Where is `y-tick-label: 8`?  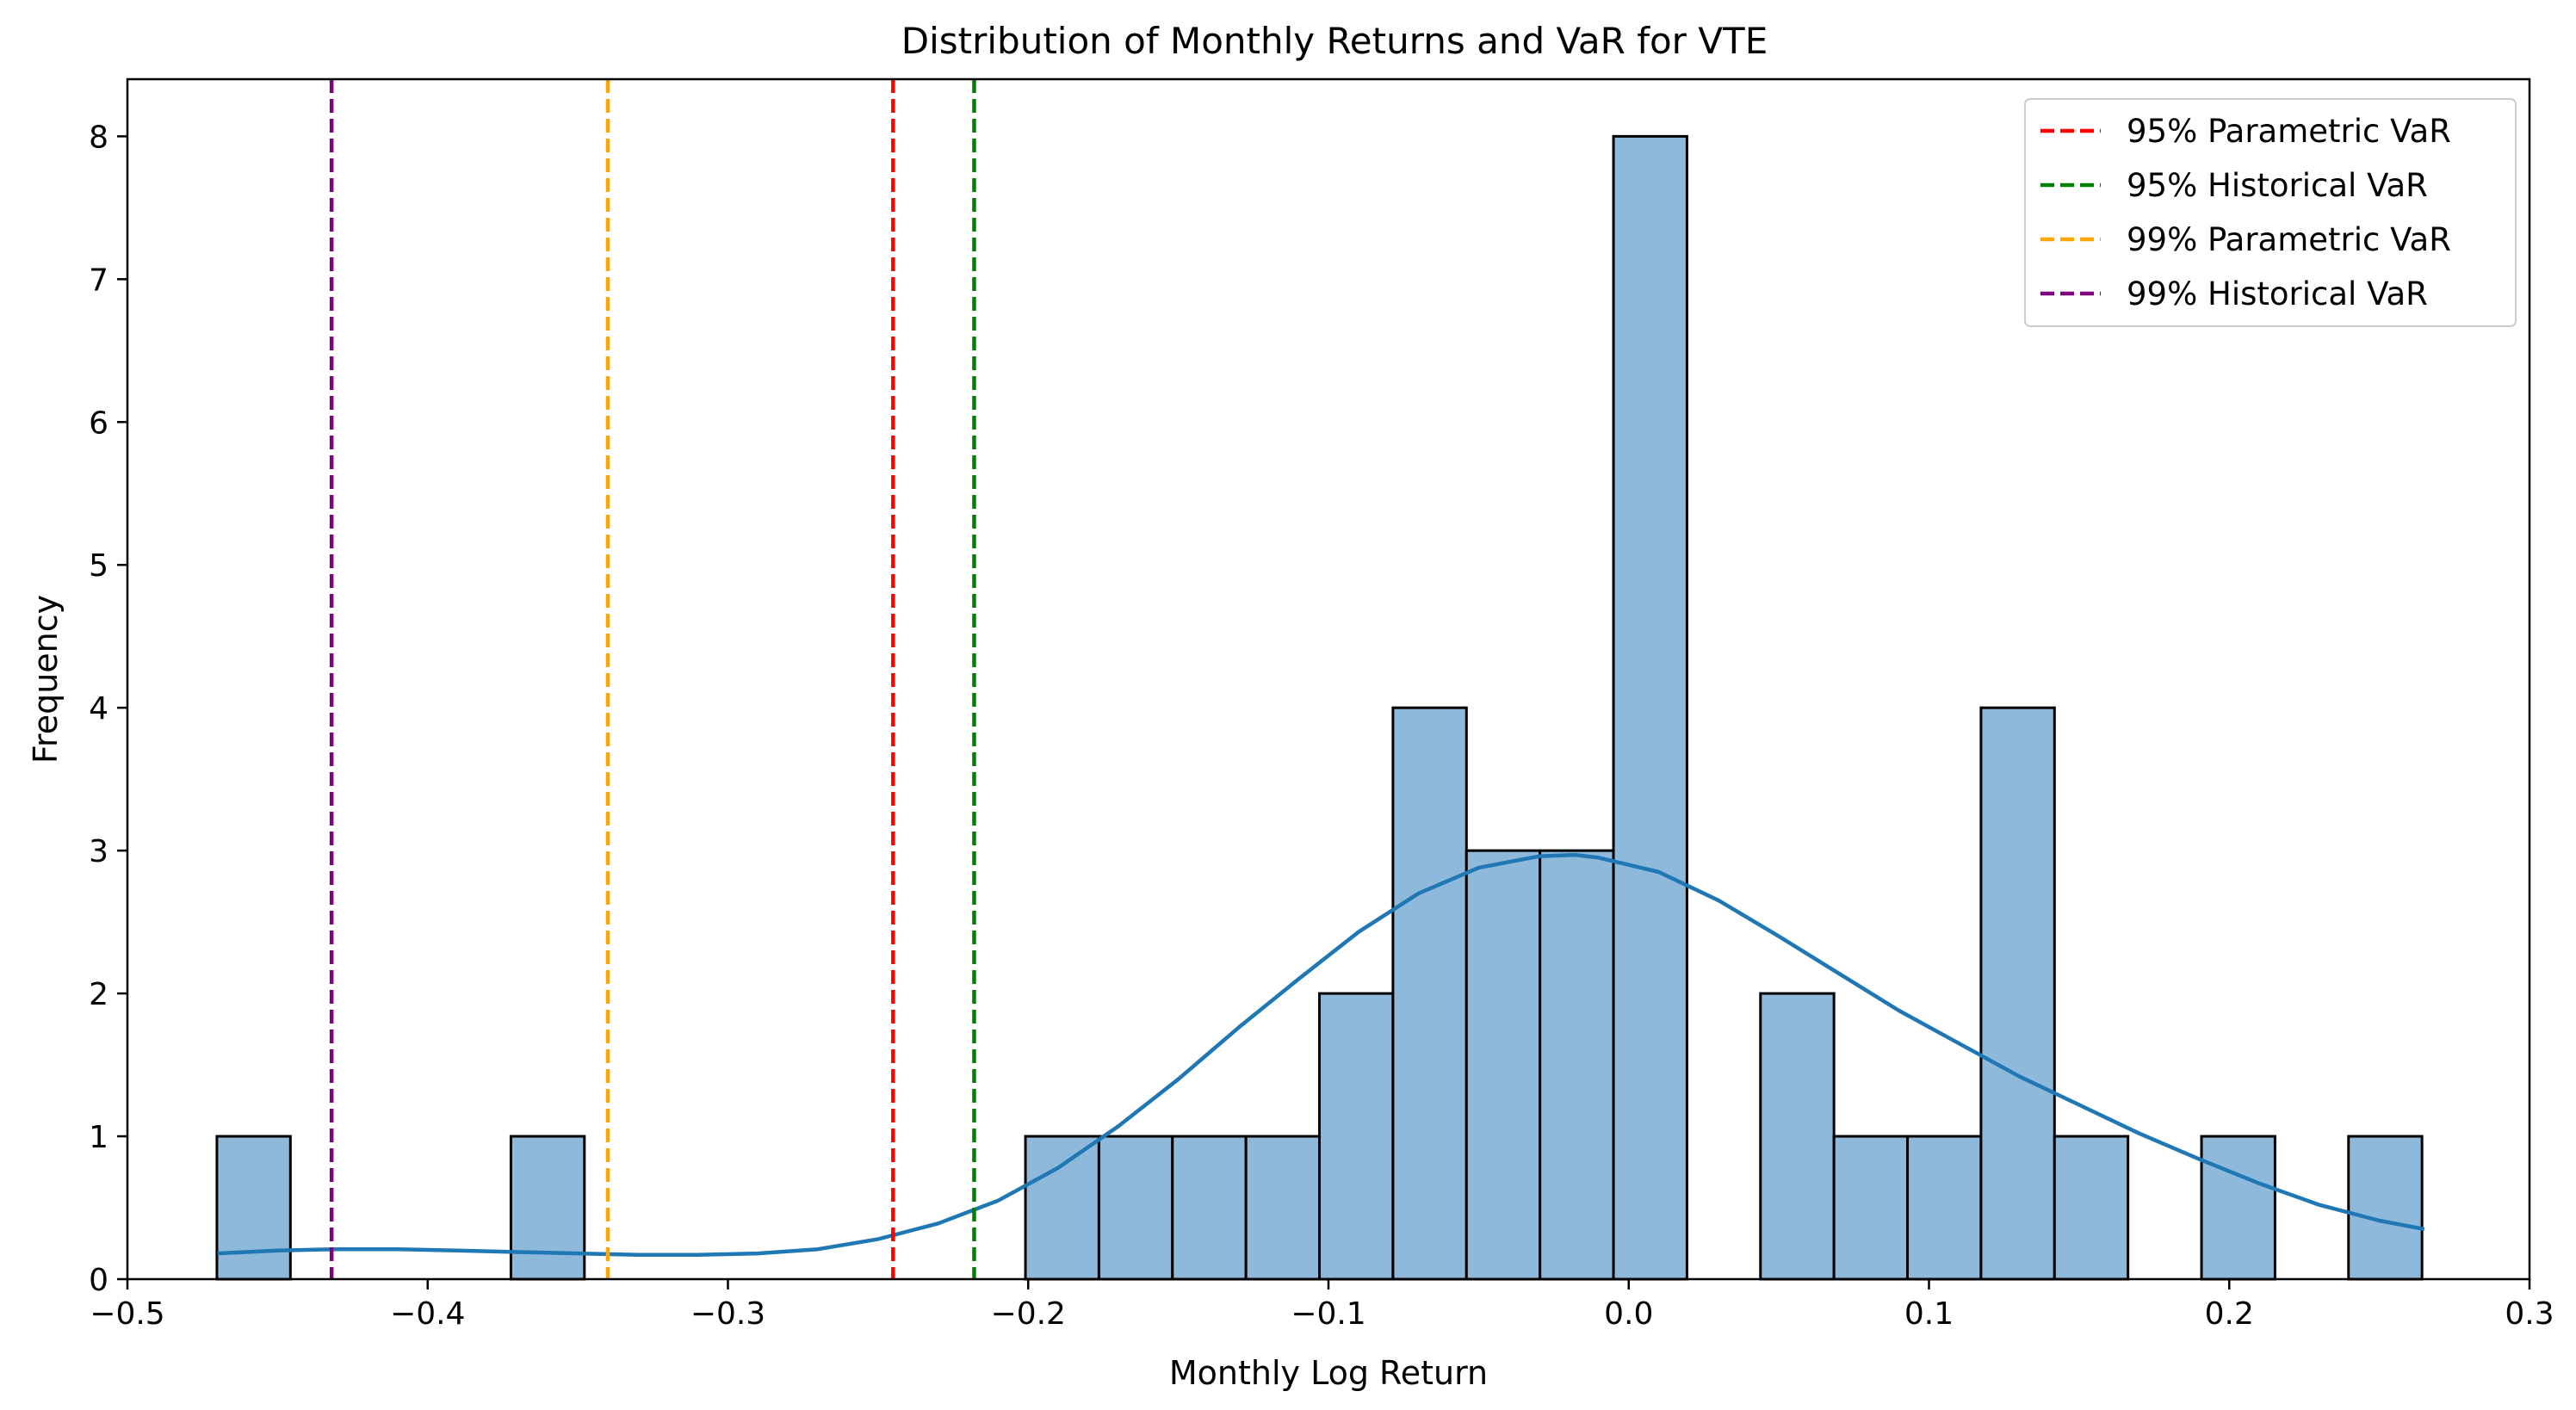 y-tick-label: 8 is located at coordinates (98, 138).